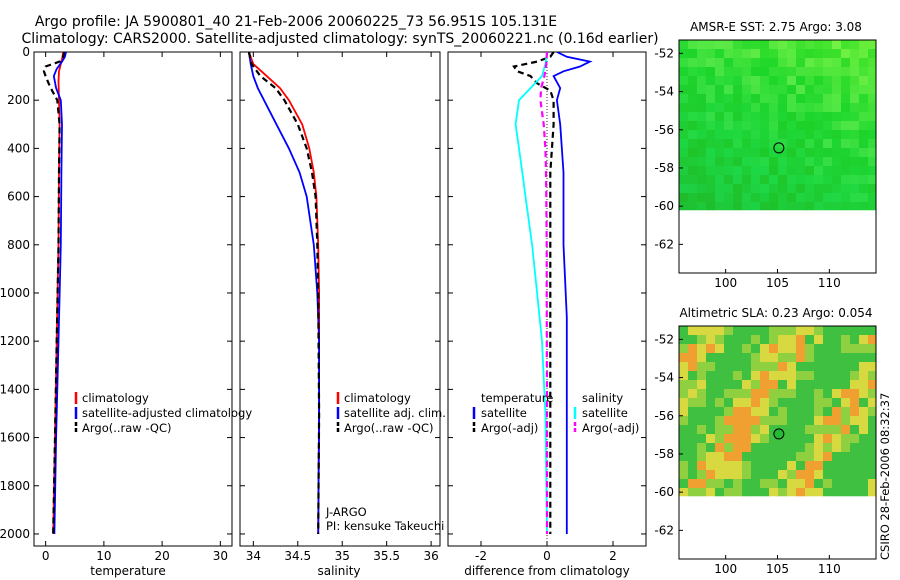 The width and height of the screenshot is (900, 580). I want to click on x-tick-label: -2, so click(481, 556).